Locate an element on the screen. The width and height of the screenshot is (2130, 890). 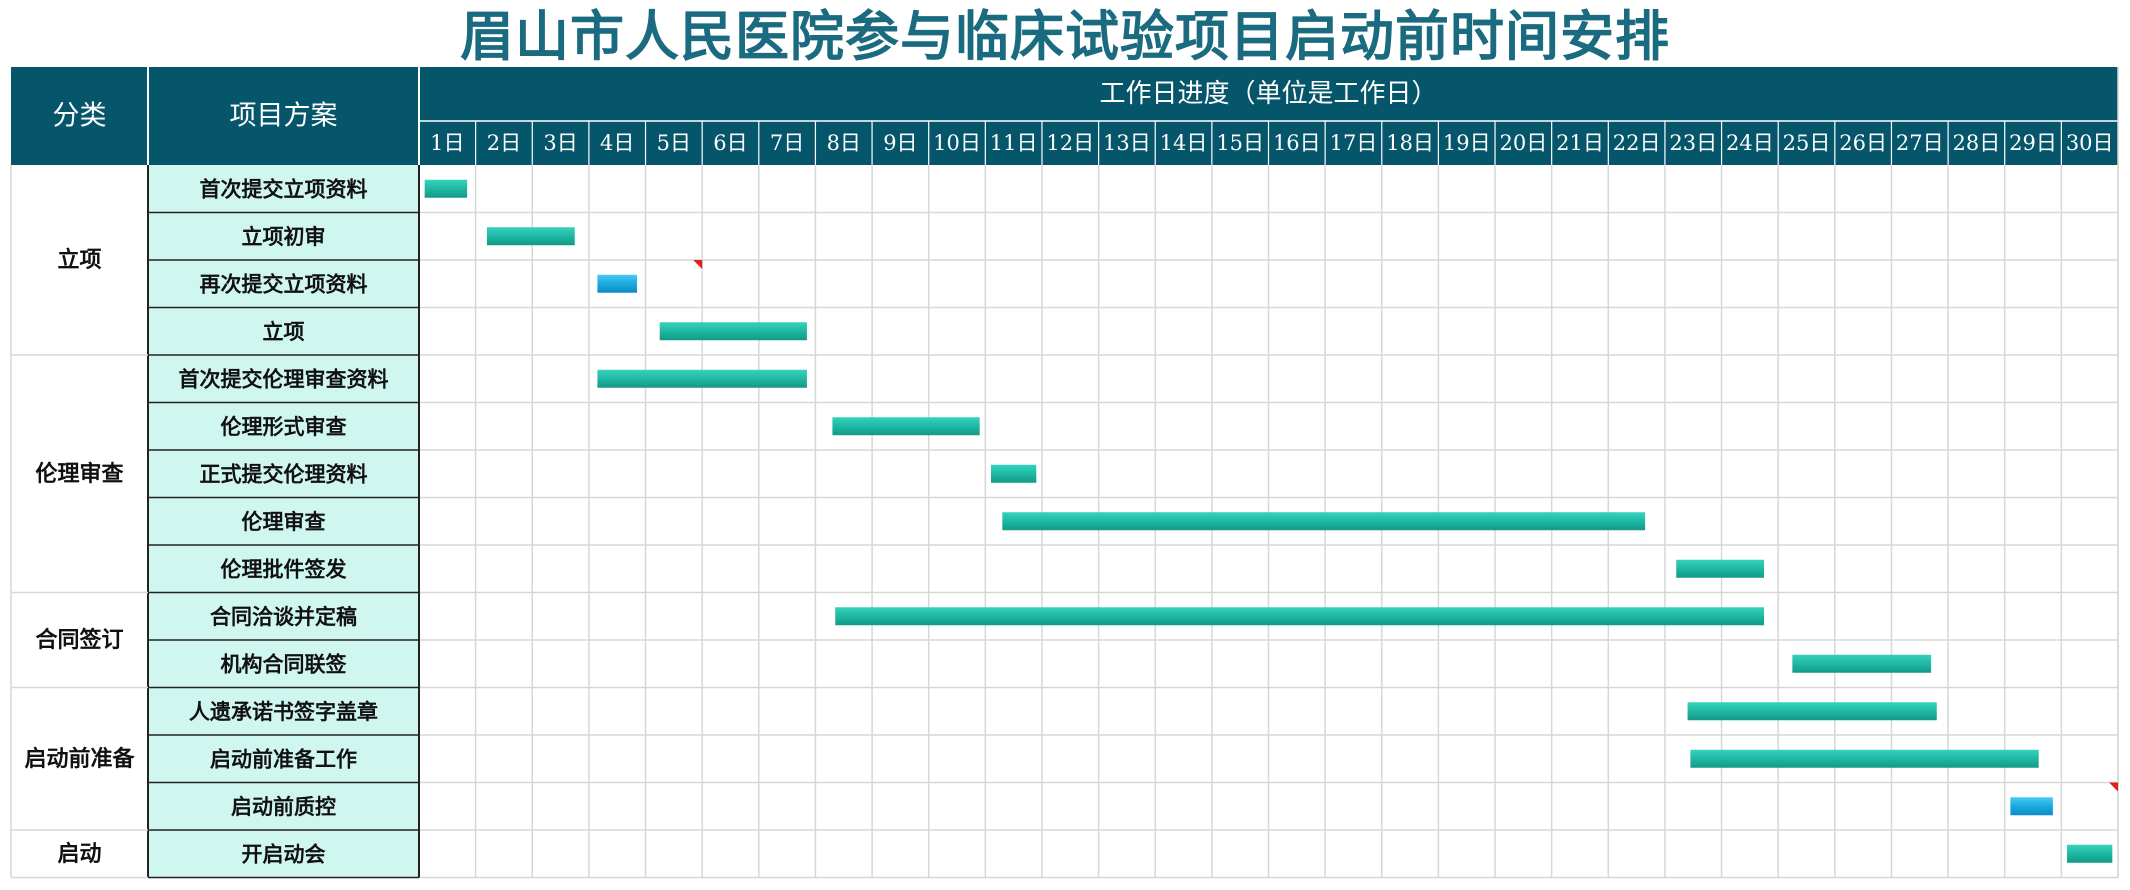
day-label: 28日 is located at coordinates (1977, 143).